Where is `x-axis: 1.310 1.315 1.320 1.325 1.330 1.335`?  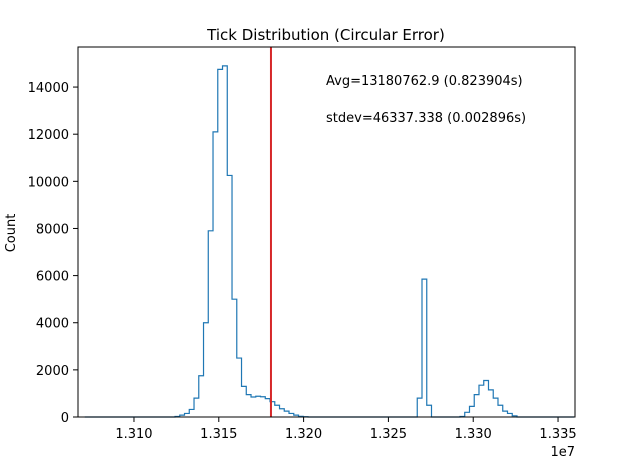
x-axis: 1.310 1.315 1.320 1.325 1.330 1.335 is located at coordinates (346, 429).